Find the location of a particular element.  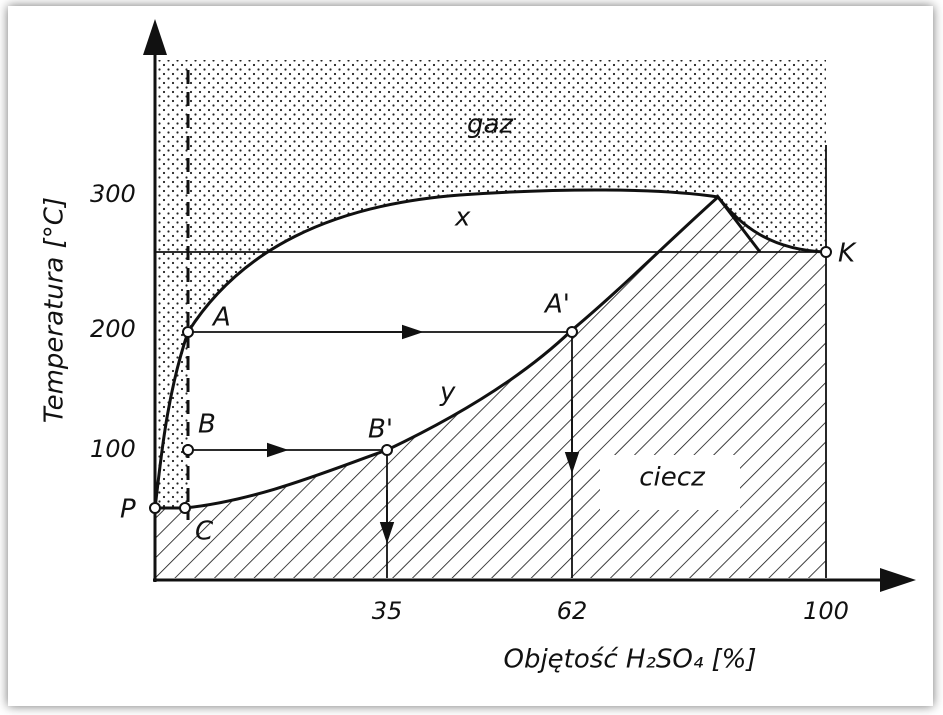

x-axis-label: Objętość H₂SO₄ [%] is located at coordinates (629, 660).